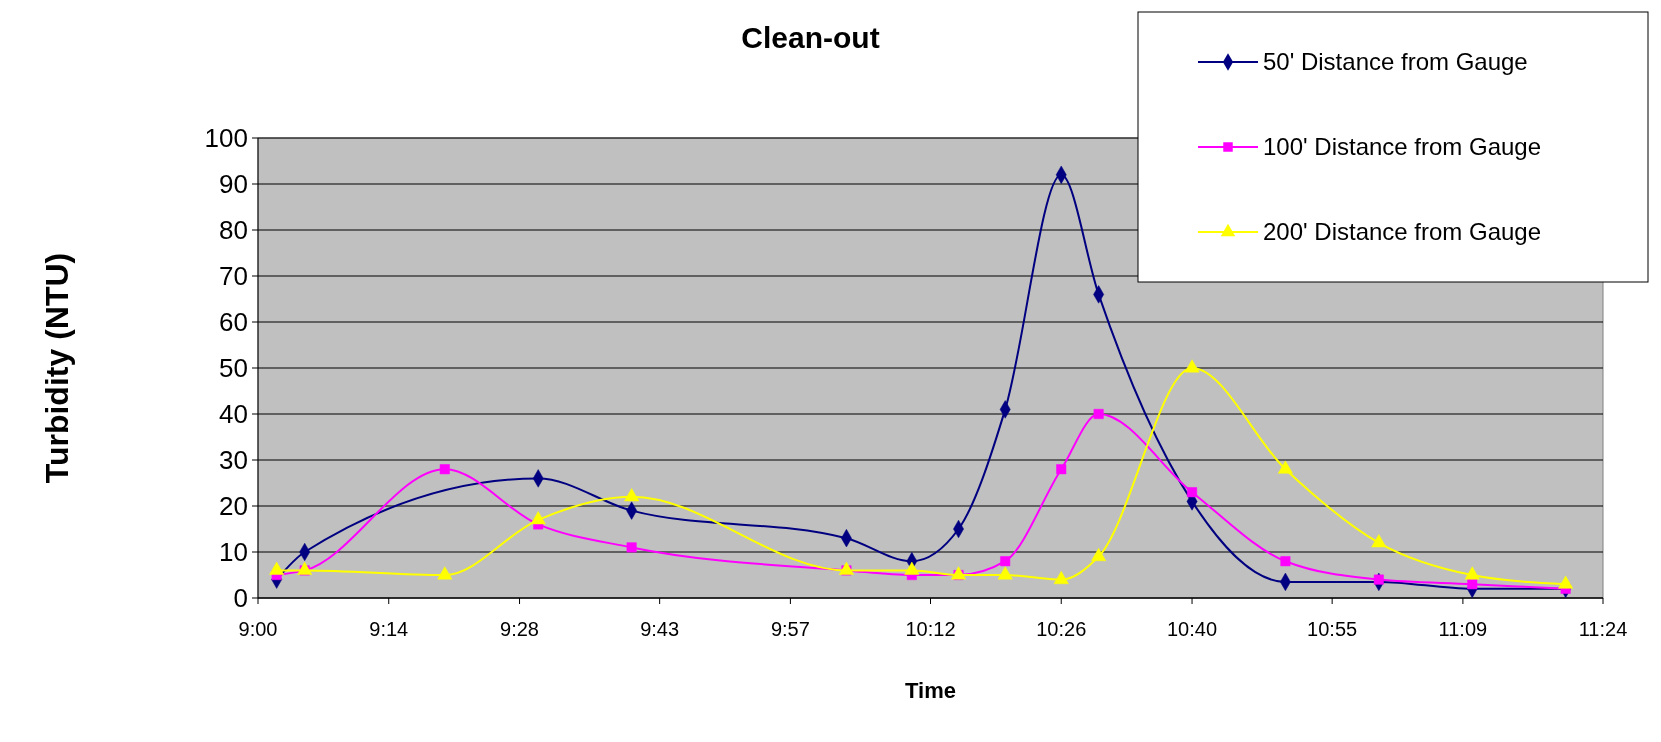  What do you see at coordinates (1332, 629) in the screenshot?
I see `x-tick-label: 10:55` at bounding box center [1332, 629].